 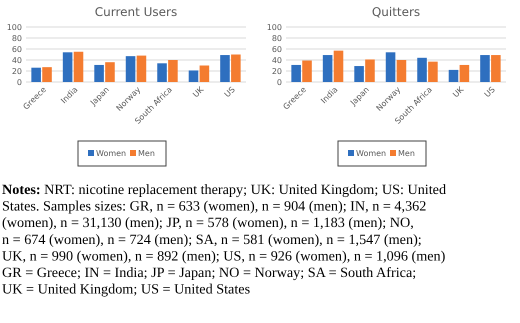 What do you see at coordinates (214, 206) in the screenshot?
I see `text: States. Samples sizes: GR, n = 633 (women), n = 904 (men); IN, n = 4,362` at bounding box center [214, 206].